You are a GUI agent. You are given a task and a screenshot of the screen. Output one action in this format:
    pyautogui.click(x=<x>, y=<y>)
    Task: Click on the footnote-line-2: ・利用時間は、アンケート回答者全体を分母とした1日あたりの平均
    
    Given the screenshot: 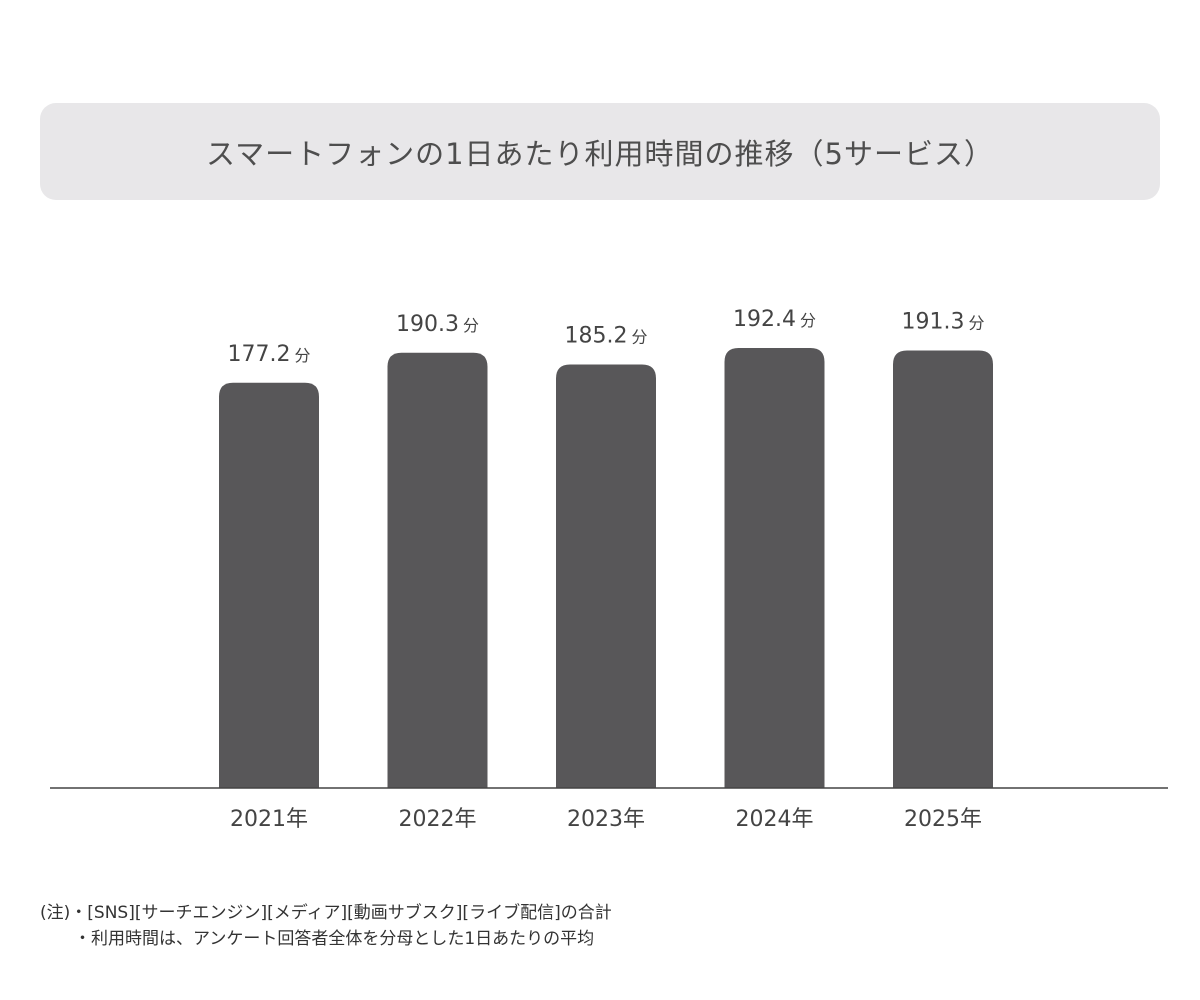 What is the action you would take?
    pyautogui.click(x=590, y=939)
    